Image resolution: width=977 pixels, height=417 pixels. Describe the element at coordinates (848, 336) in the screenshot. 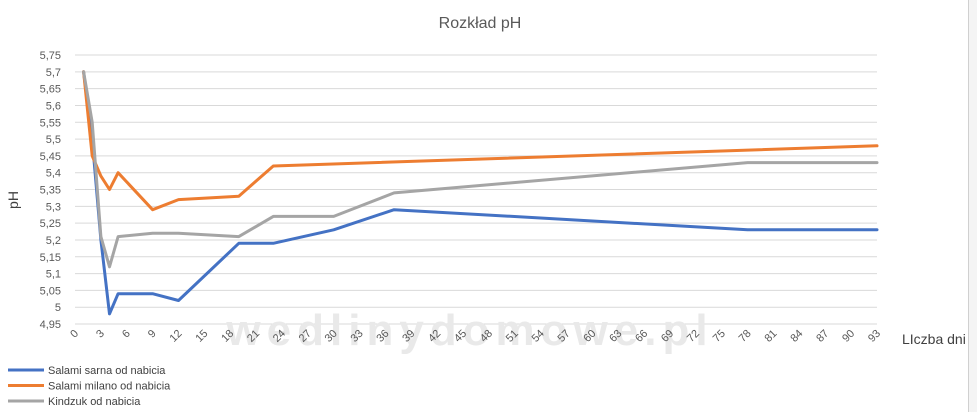

I see `x-tick-label: 90` at that location.